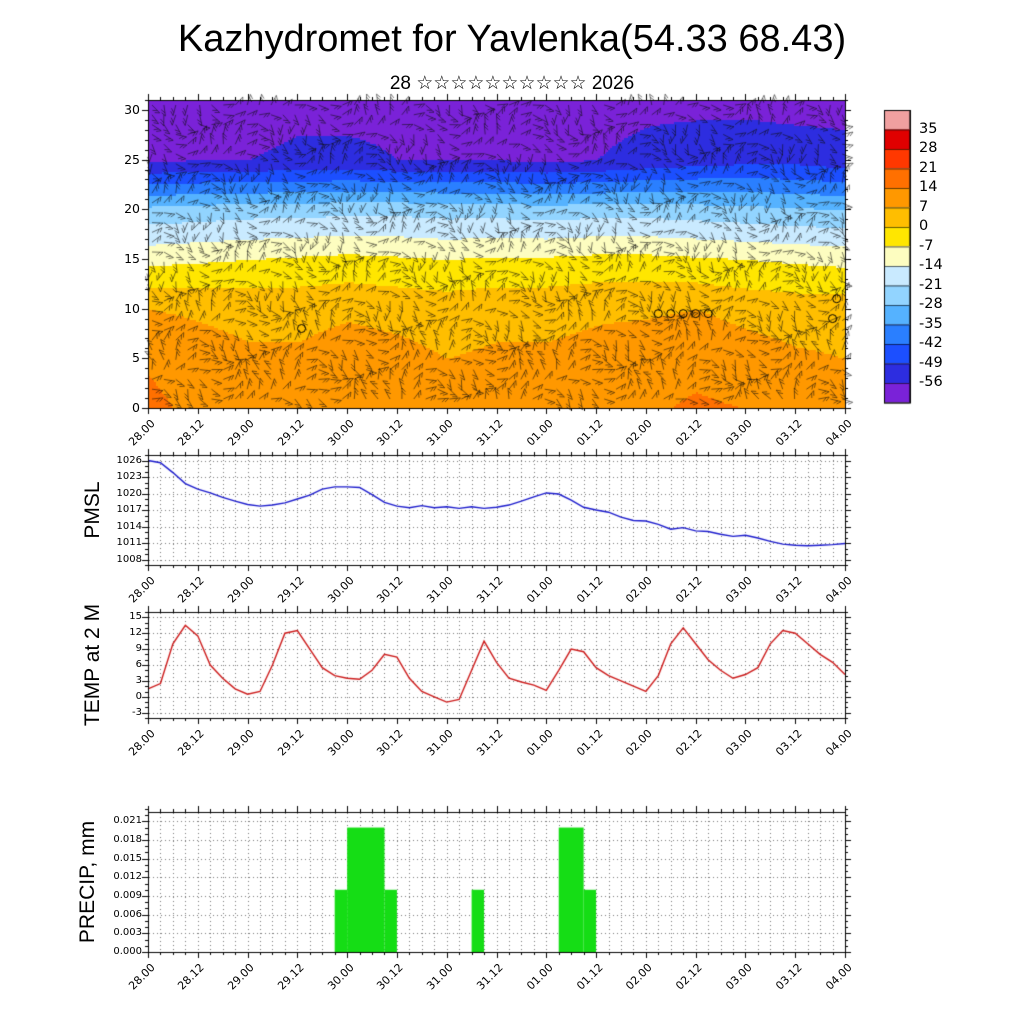 The height and width of the screenshot is (1024, 1024). Describe the element at coordinates (92, 510) in the screenshot. I see `pmsl-axis-title: PMSL` at that location.